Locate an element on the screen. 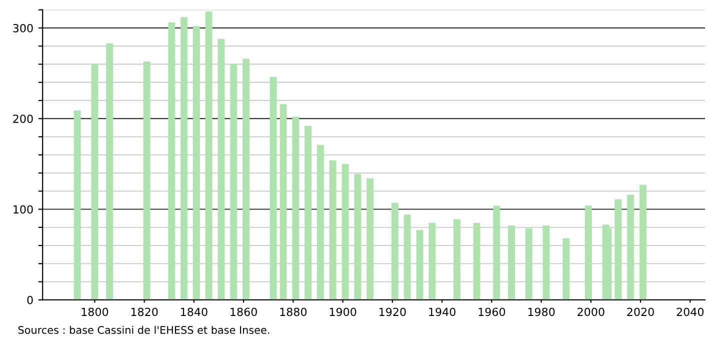 Image resolution: width=710 pixels, height=340 pixels. x-tick-label: 1840 is located at coordinates (194, 312).